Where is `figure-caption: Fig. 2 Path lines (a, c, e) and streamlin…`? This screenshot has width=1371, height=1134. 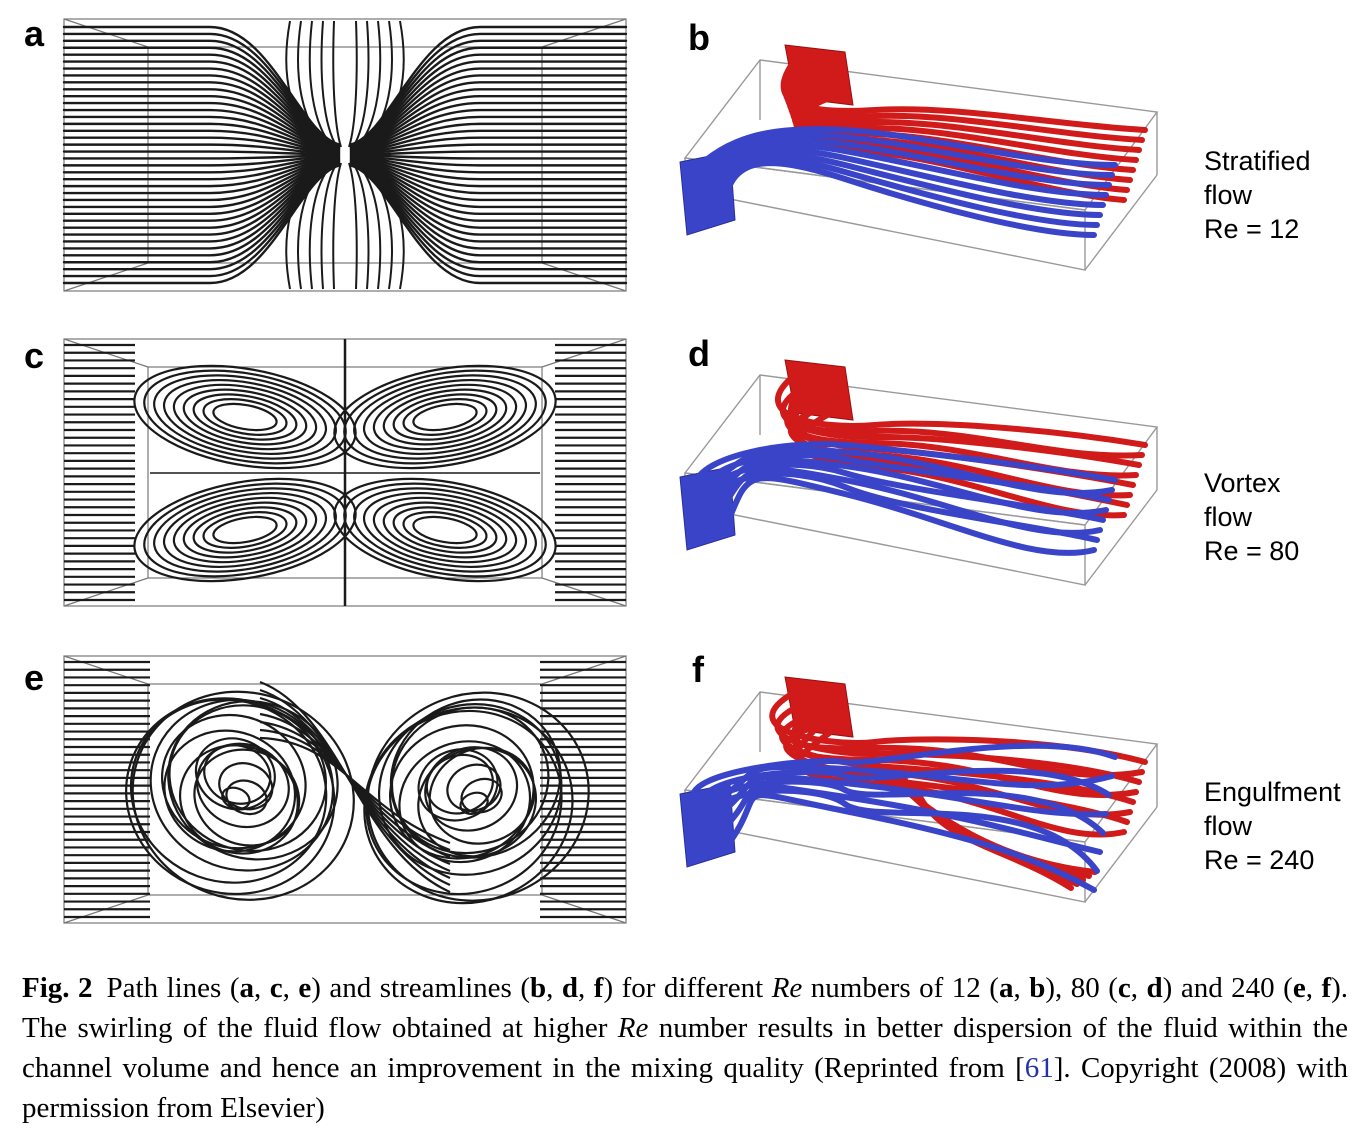
figure-caption: Fig. 2 Path lines (a, c, e) and streamlin… is located at coordinates (685, 1048).